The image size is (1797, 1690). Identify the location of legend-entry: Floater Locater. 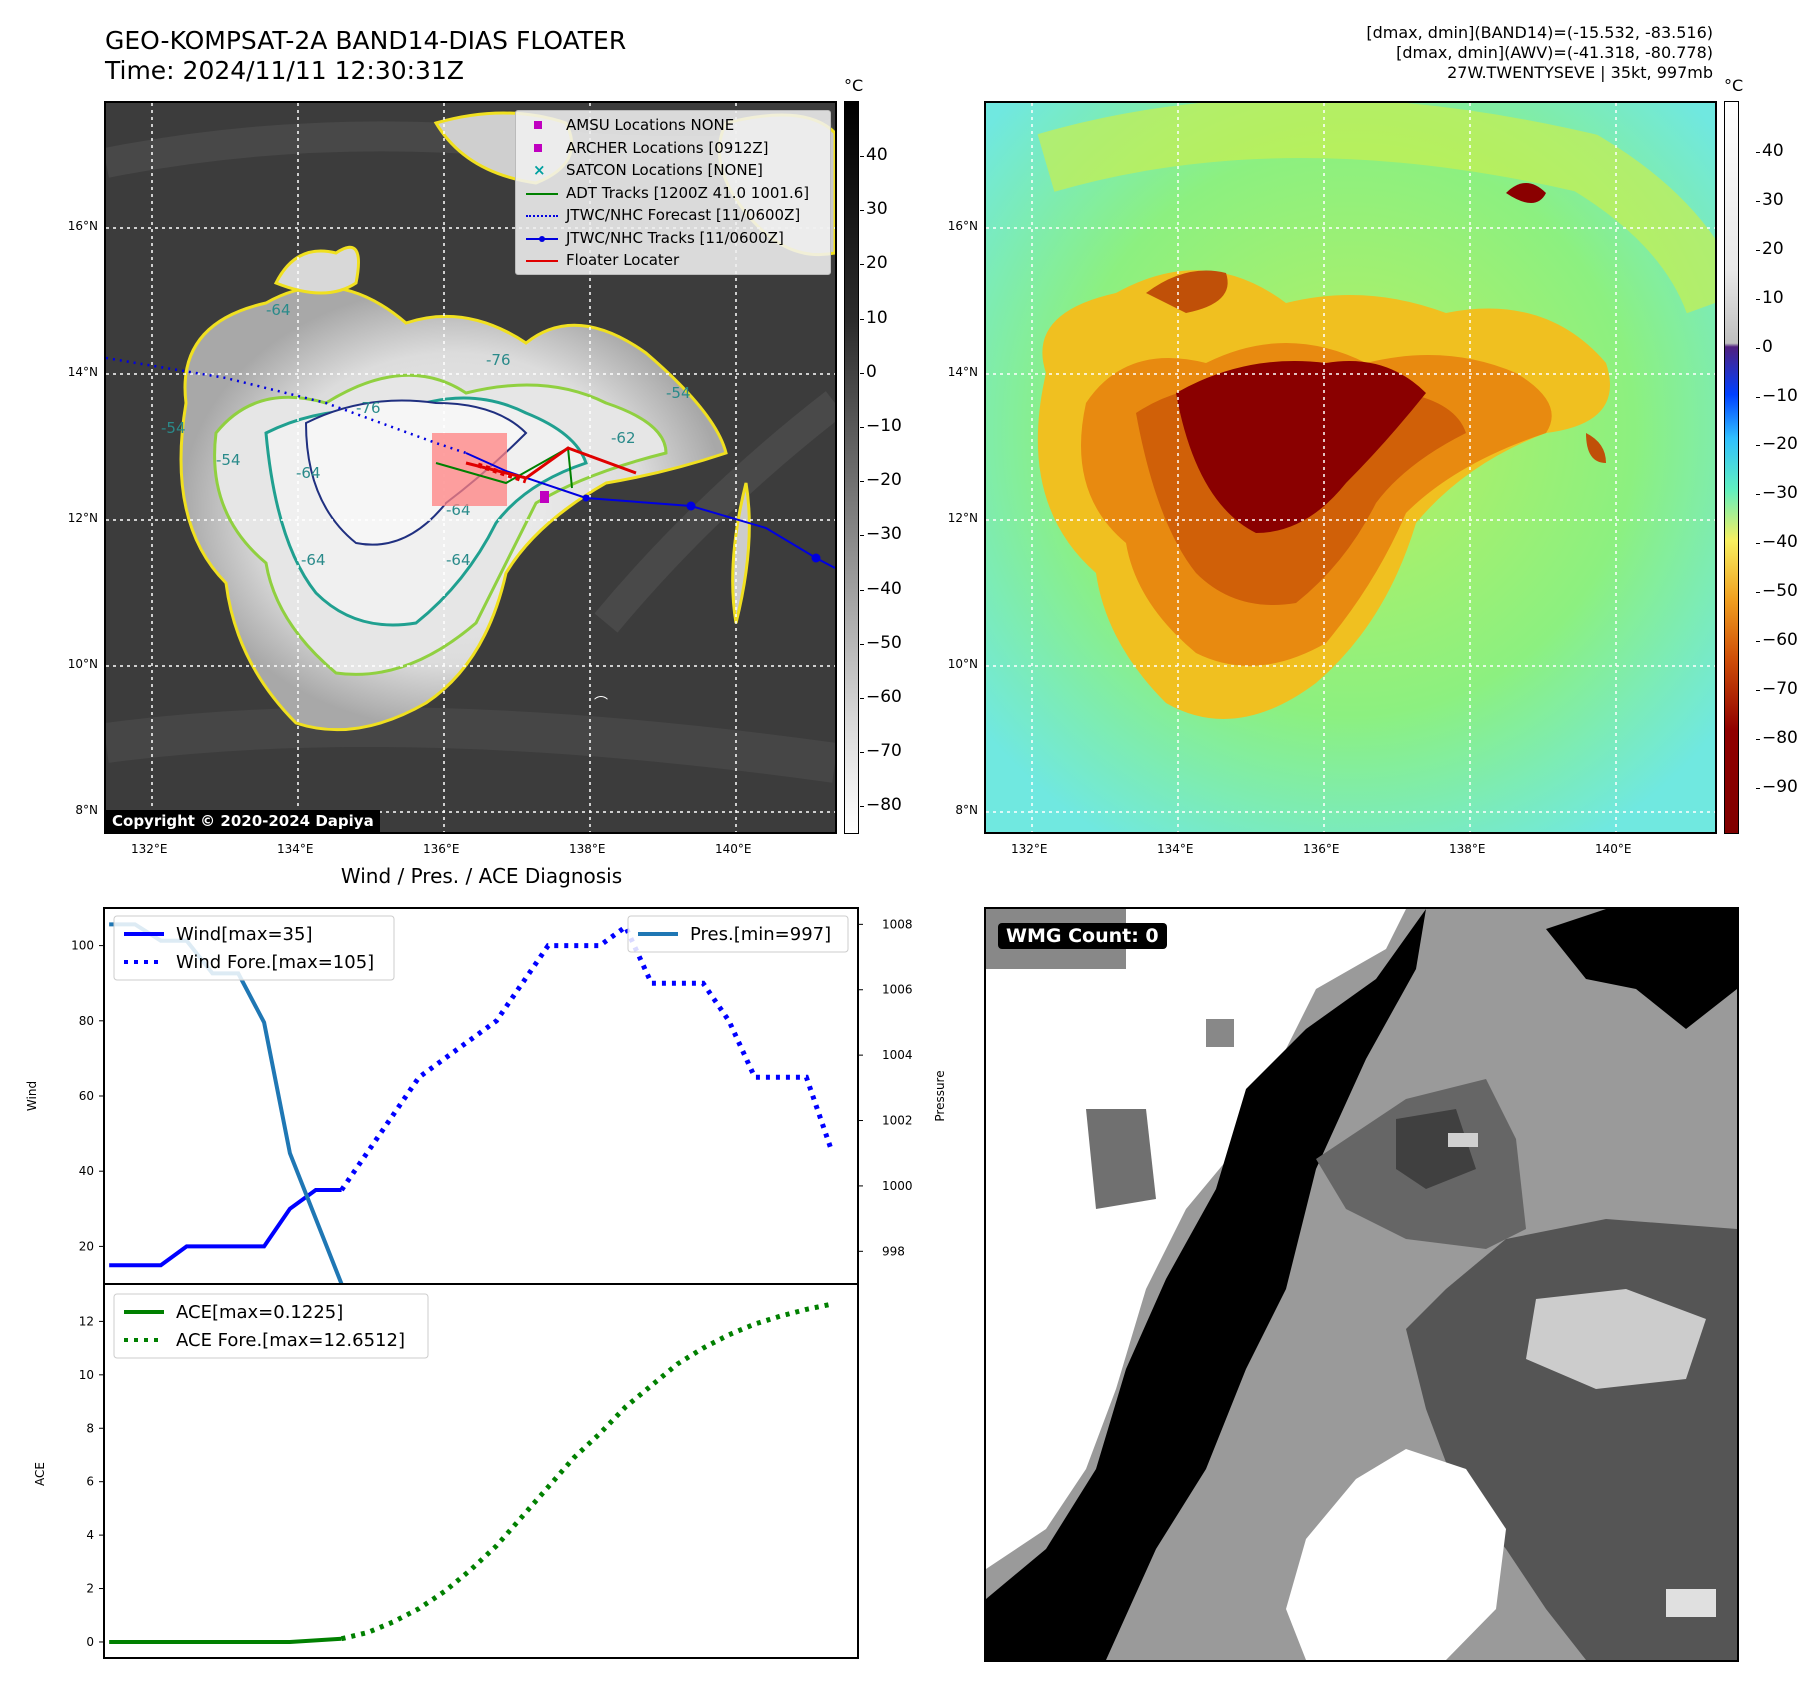
(673, 260).